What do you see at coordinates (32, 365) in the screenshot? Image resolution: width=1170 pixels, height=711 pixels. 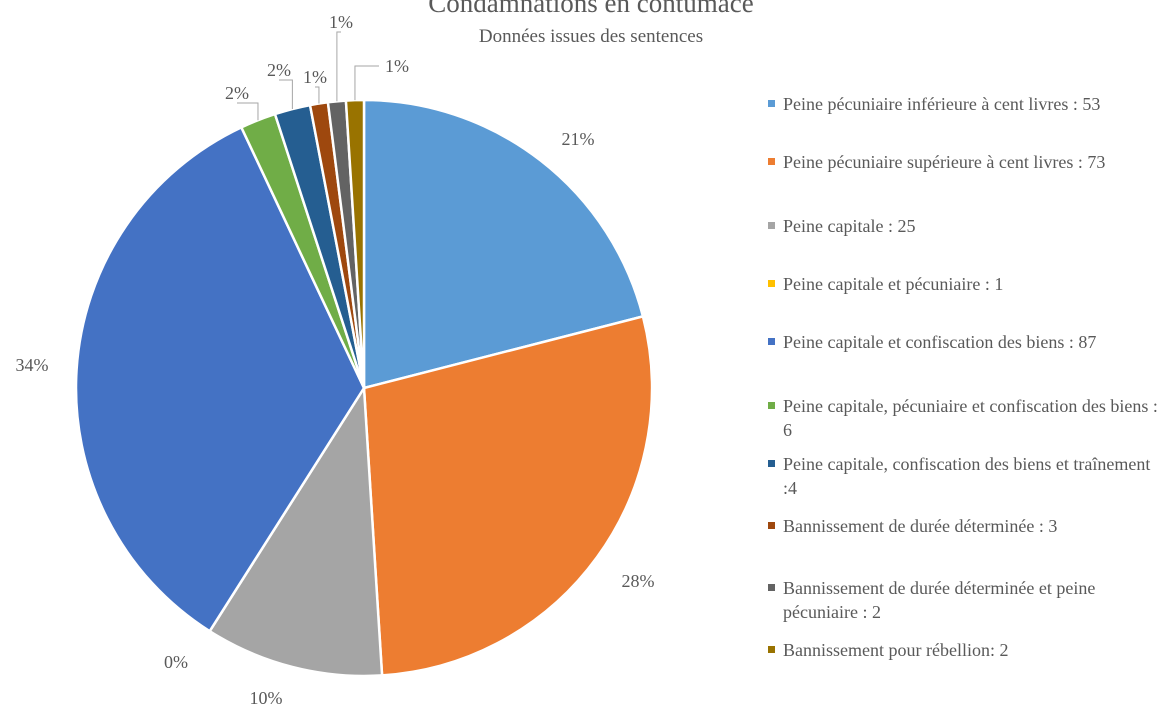 I see `data-label: 34%` at bounding box center [32, 365].